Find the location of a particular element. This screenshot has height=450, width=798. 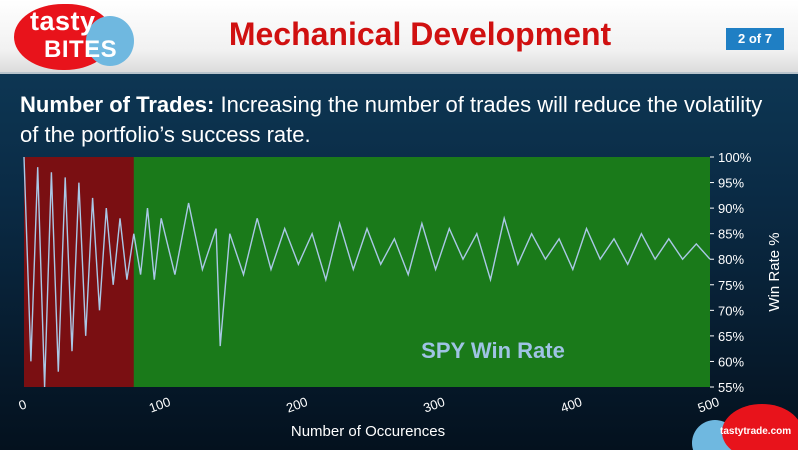

chart-annotation: SPY Win Rate is located at coordinates (493, 350).